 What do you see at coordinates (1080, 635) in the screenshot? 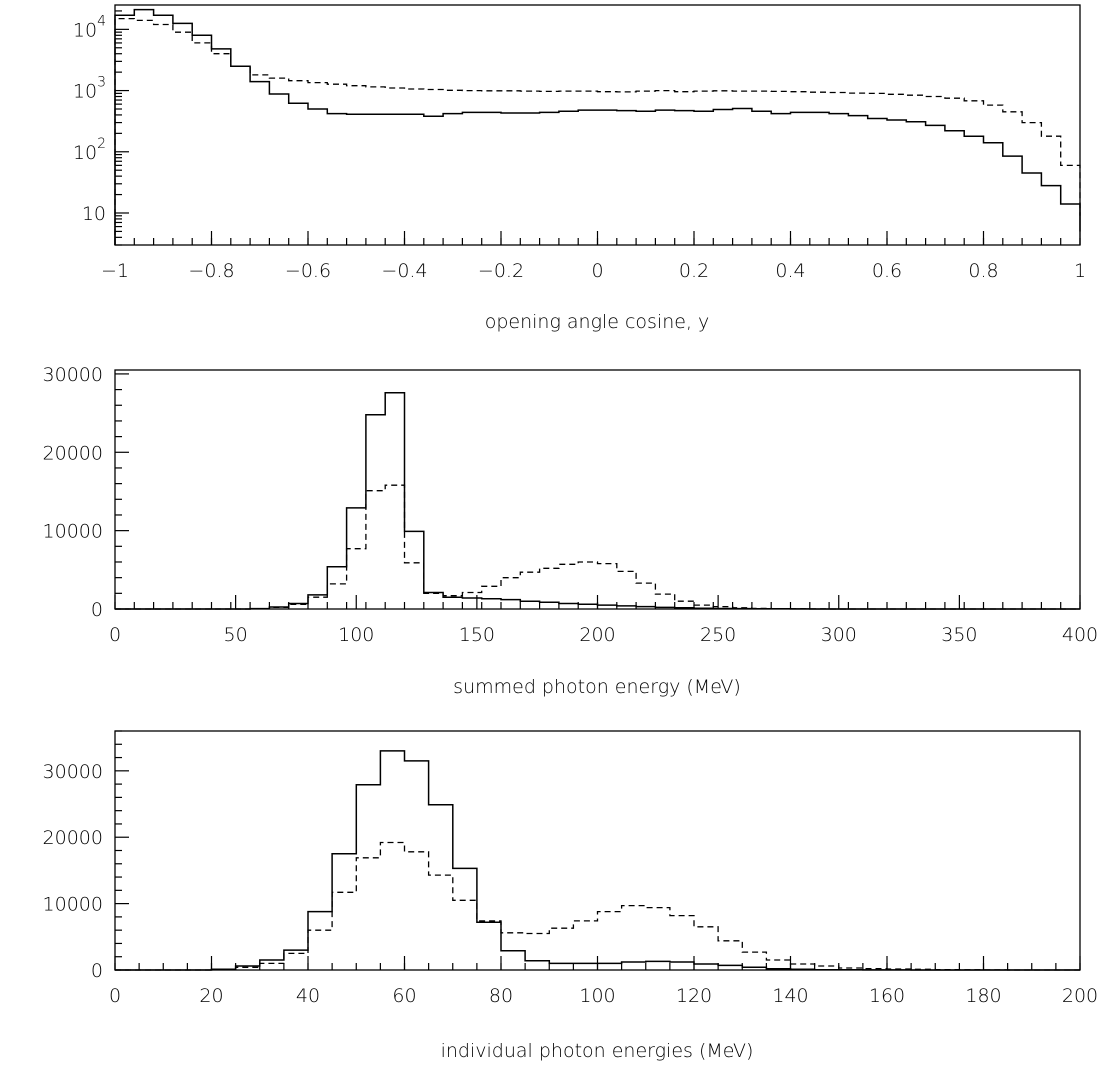
I see `x-tick-label: 400` at bounding box center [1080, 635].